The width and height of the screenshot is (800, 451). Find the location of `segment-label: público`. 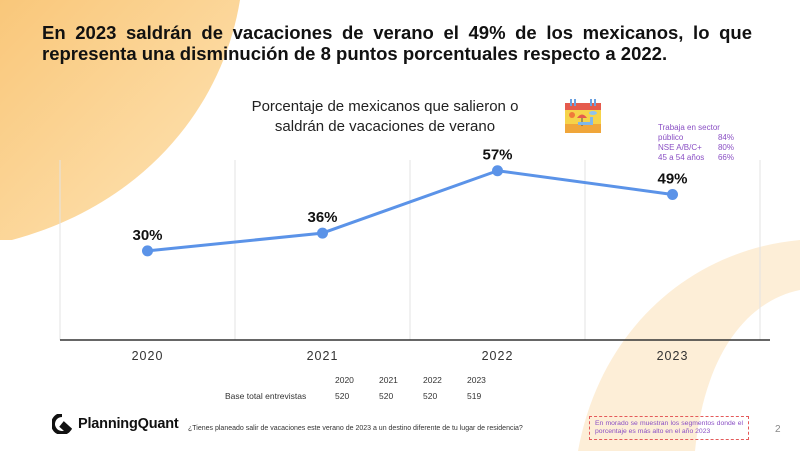

segment-label: público is located at coordinates (671, 137).